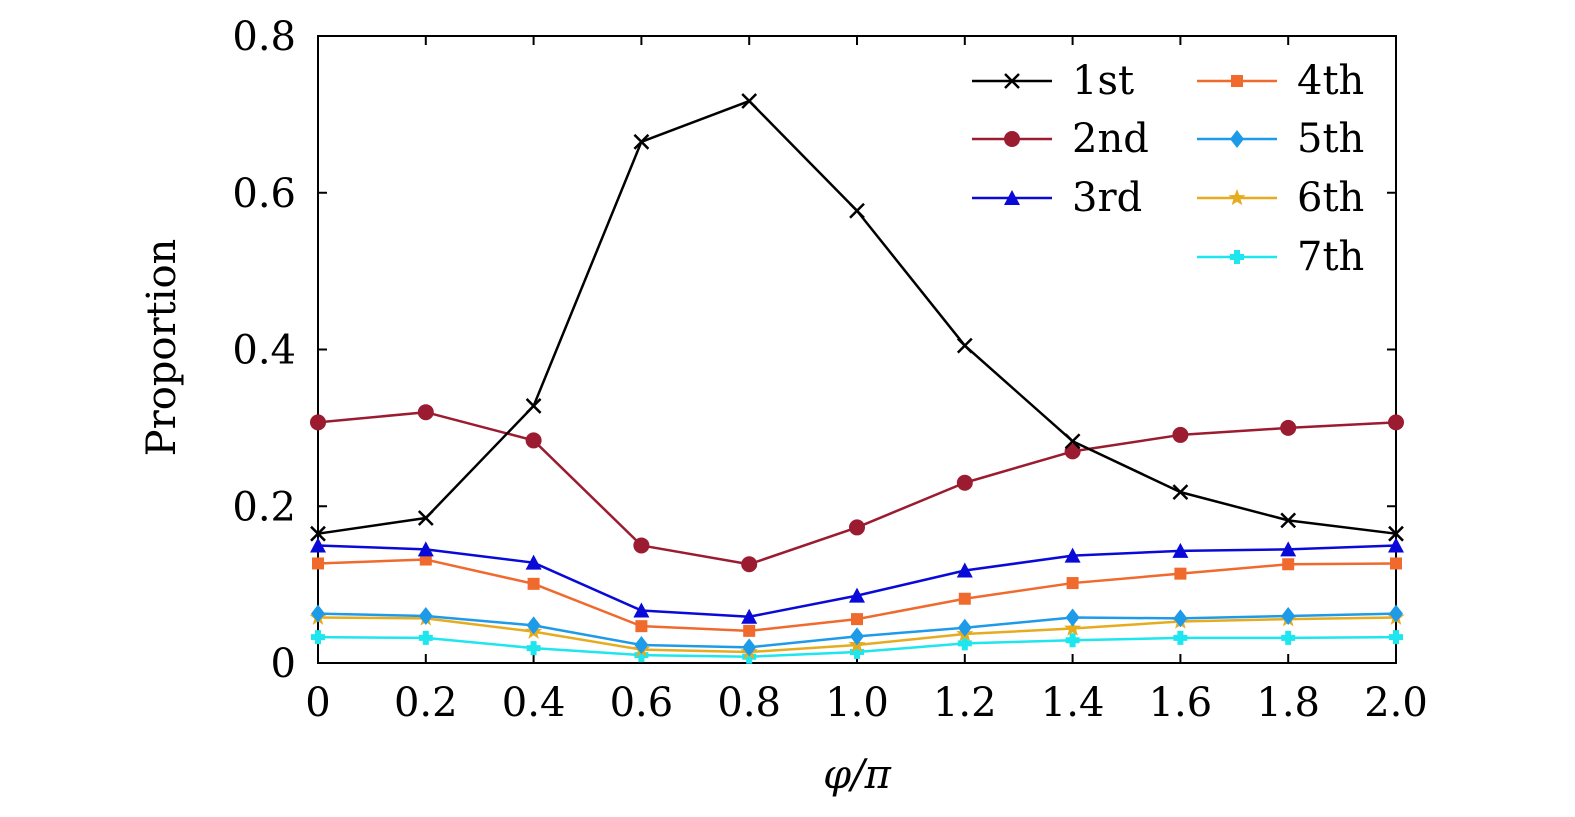 Image resolution: width=1575 pixels, height=817 pixels. What do you see at coordinates (857, 580) in the screenshot?
I see `series-3rd` at bounding box center [857, 580].